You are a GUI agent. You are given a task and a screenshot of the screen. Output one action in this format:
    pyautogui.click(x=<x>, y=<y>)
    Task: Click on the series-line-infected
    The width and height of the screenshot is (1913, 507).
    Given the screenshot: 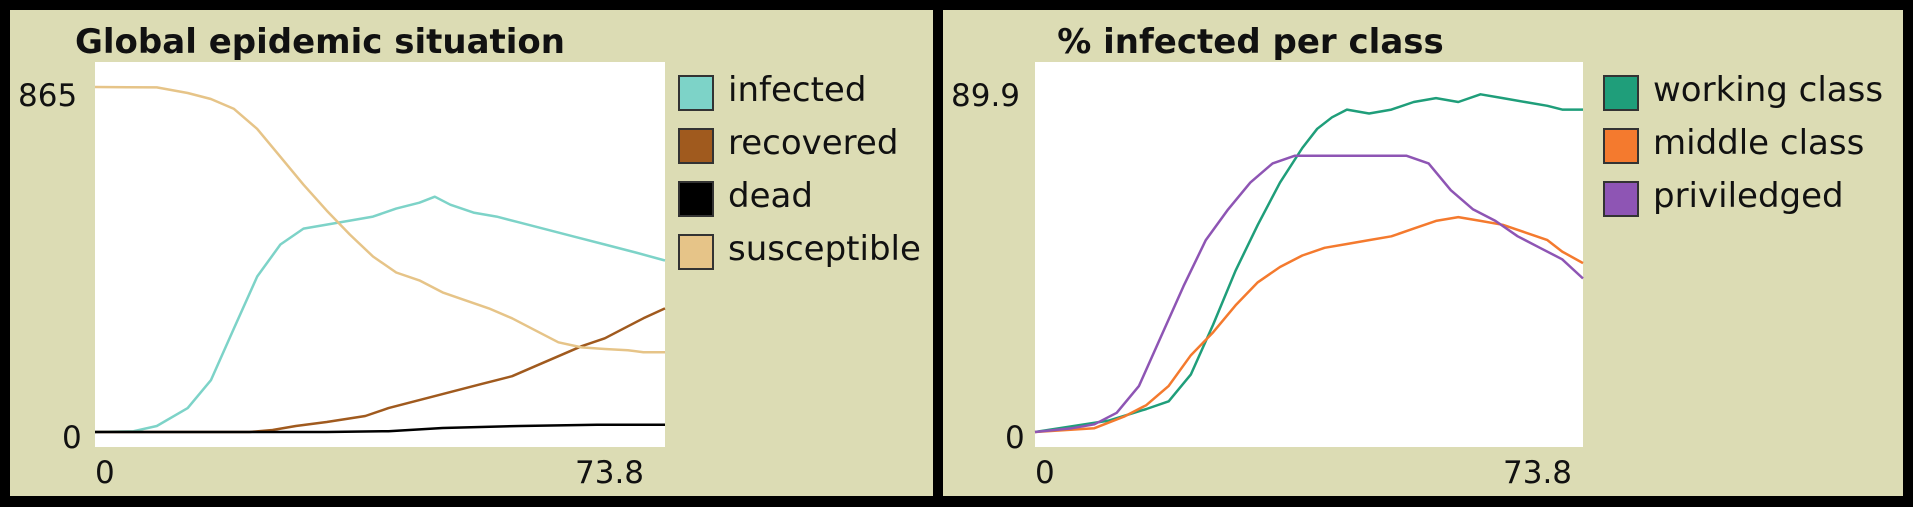 What is the action you would take?
    pyautogui.click(x=380, y=314)
    